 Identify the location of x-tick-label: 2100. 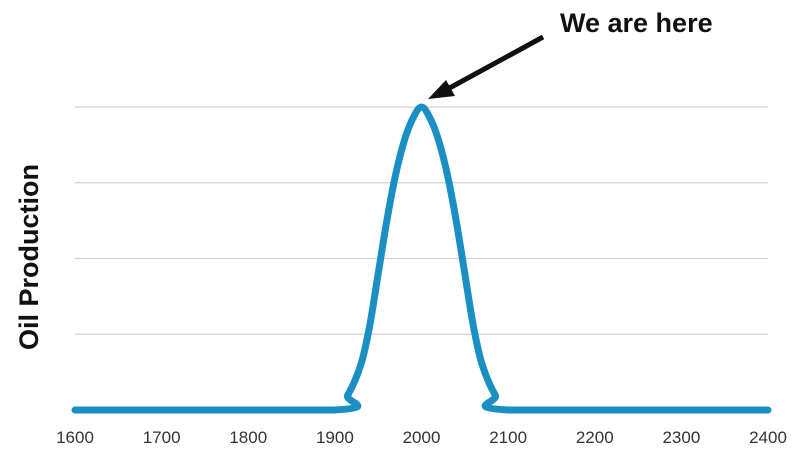
(508, 437).